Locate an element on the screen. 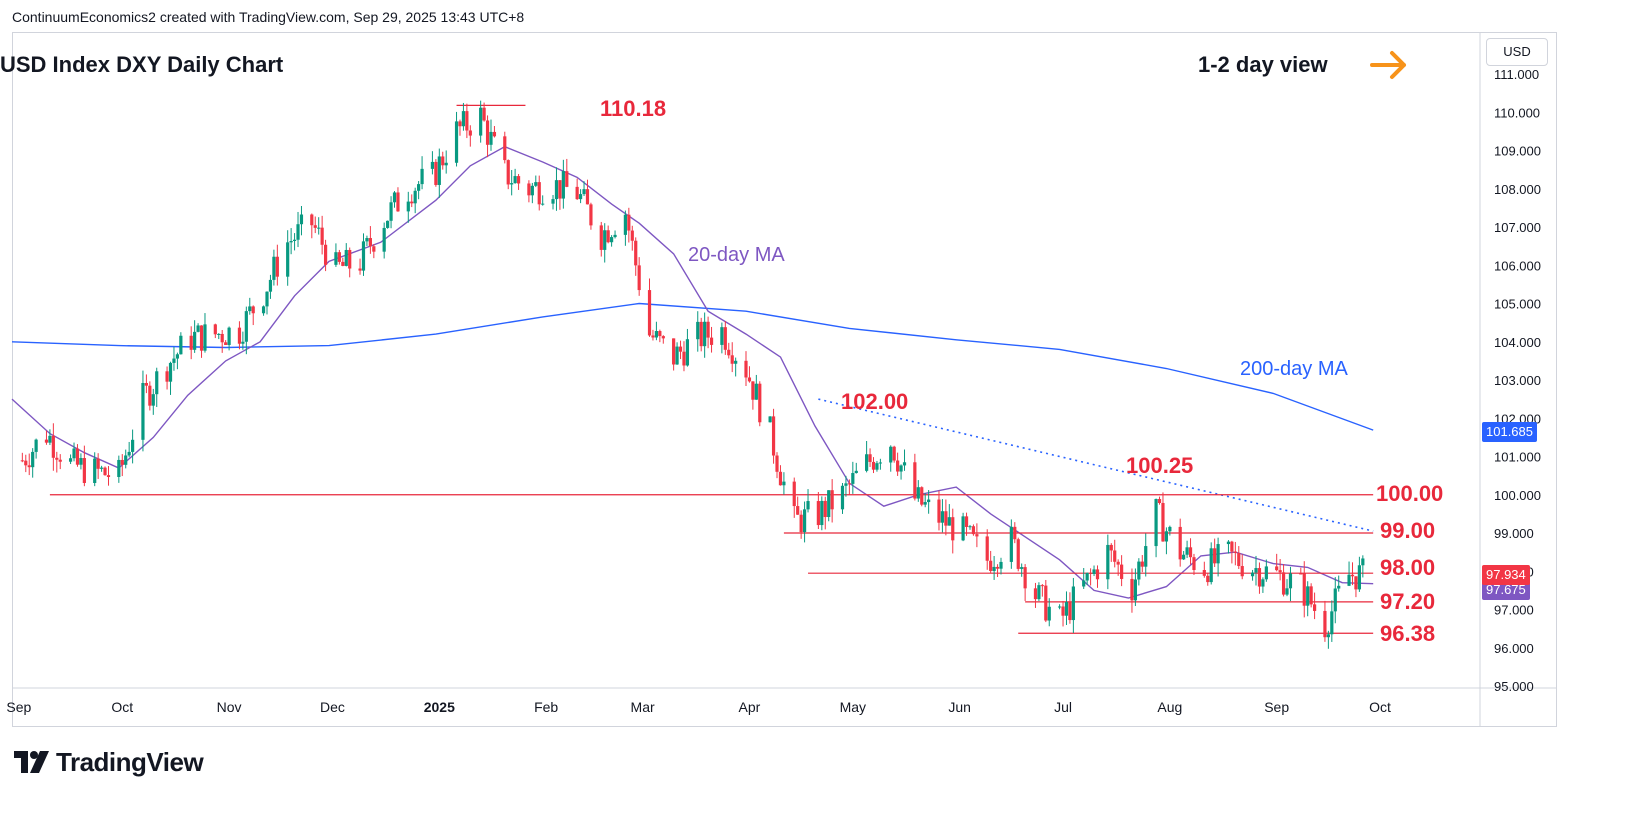 Image resolution: width=1632 pixels, height=828 pixels. tradingview-logo: TradingView is located at coordinates (109, 762).